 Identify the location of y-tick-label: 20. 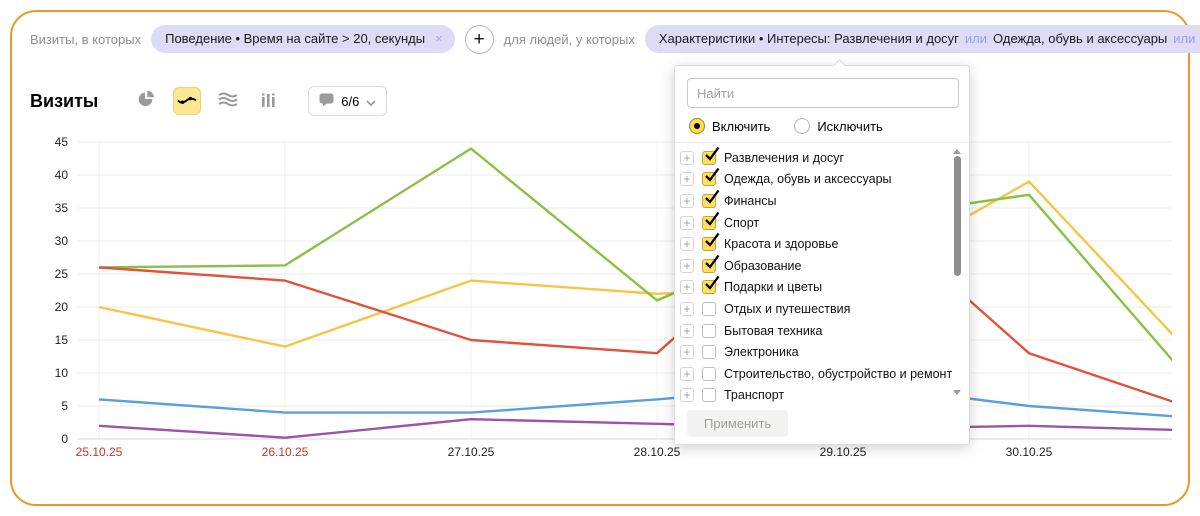
(61, 306).